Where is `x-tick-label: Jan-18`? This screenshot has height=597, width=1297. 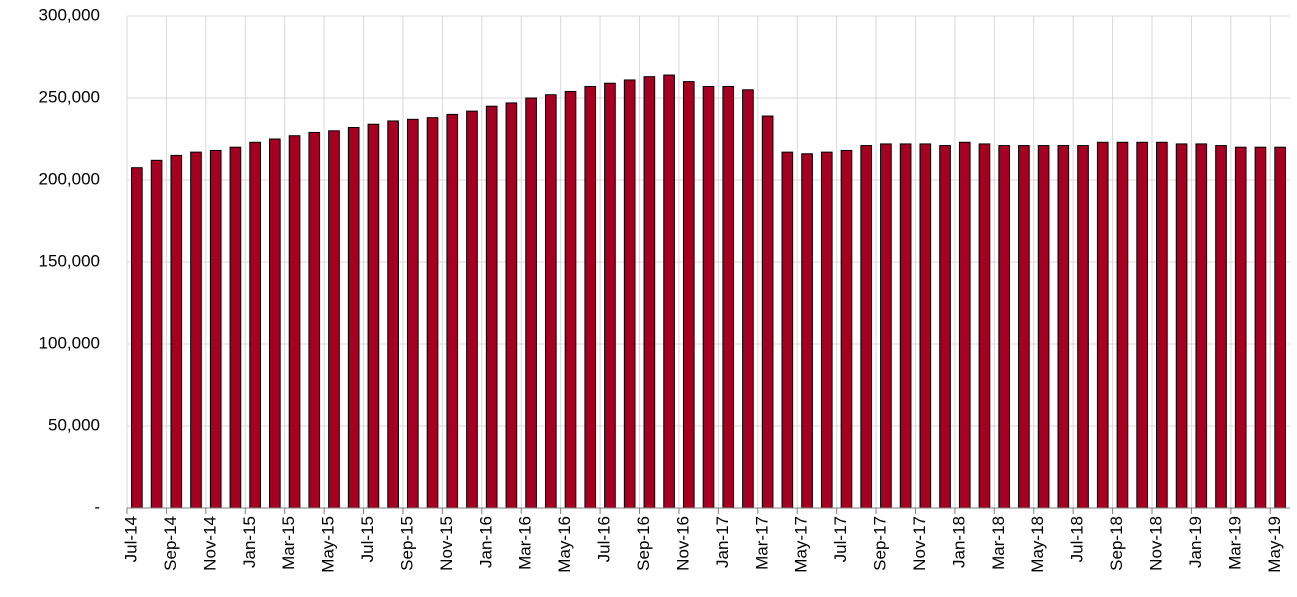 x-tick-label: Jan-18 is located at coordinates (958, 542).